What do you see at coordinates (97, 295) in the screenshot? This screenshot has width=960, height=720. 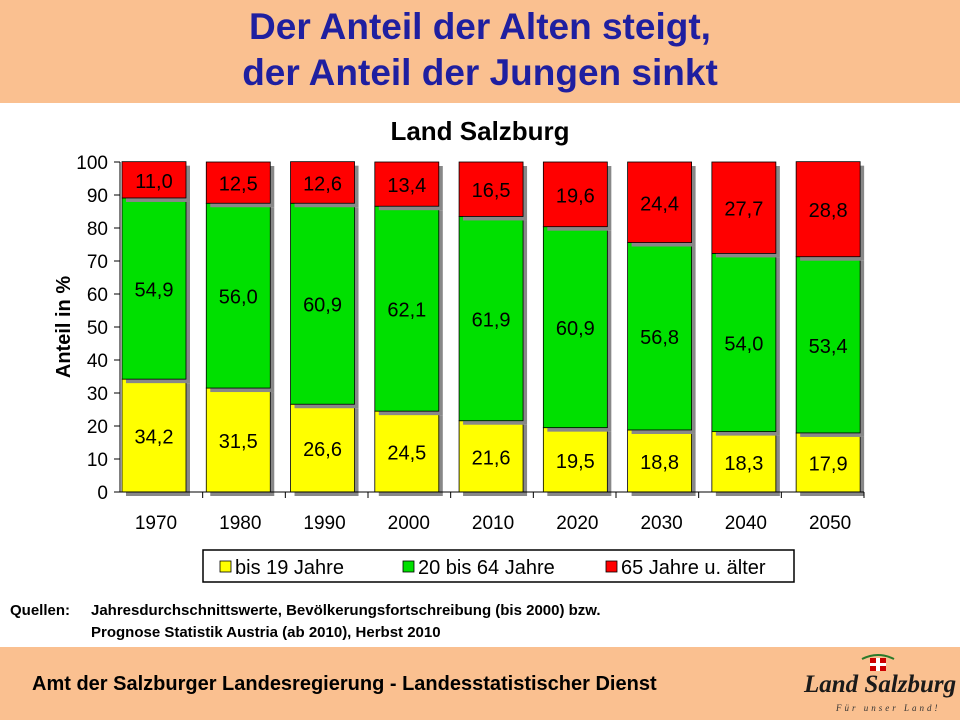 I see `y-tick-label: 60` at bounding box center [97, 295].